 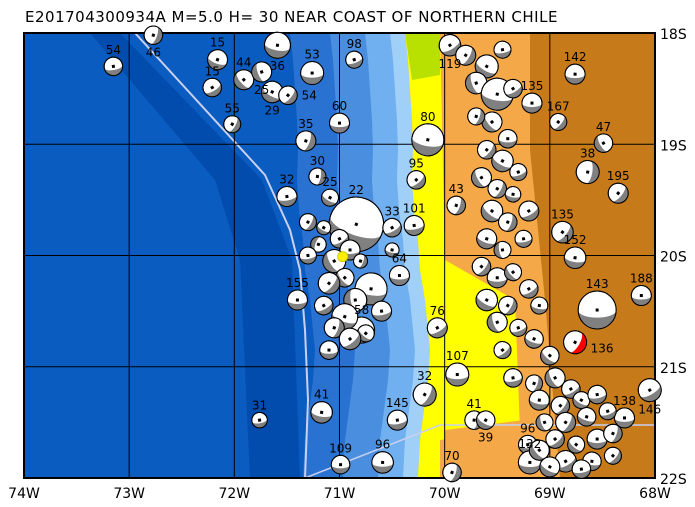 What do you see at coordinates (217, 43) in the screenshot?
I see `event-depth-label: 15` at bounding box center [217, 43].